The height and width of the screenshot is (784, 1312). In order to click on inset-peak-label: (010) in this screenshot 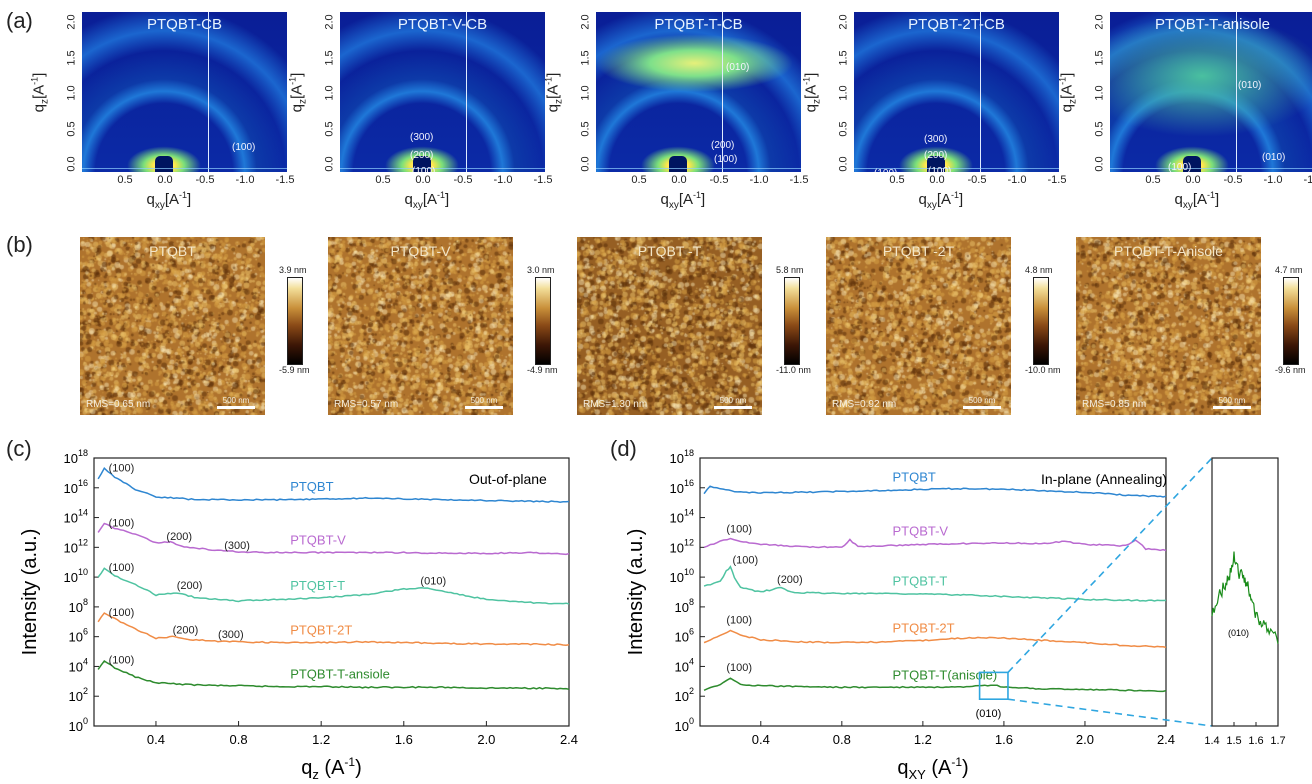, I will do `click(1238, 633)`.